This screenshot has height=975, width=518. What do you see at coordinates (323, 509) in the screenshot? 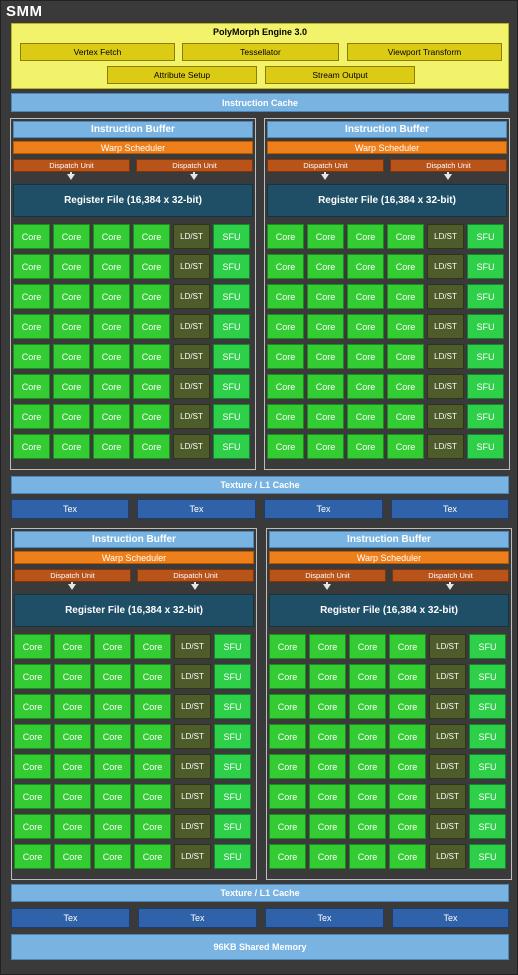
I see `tex-unit: Tex` at bounding box center [323, 509].